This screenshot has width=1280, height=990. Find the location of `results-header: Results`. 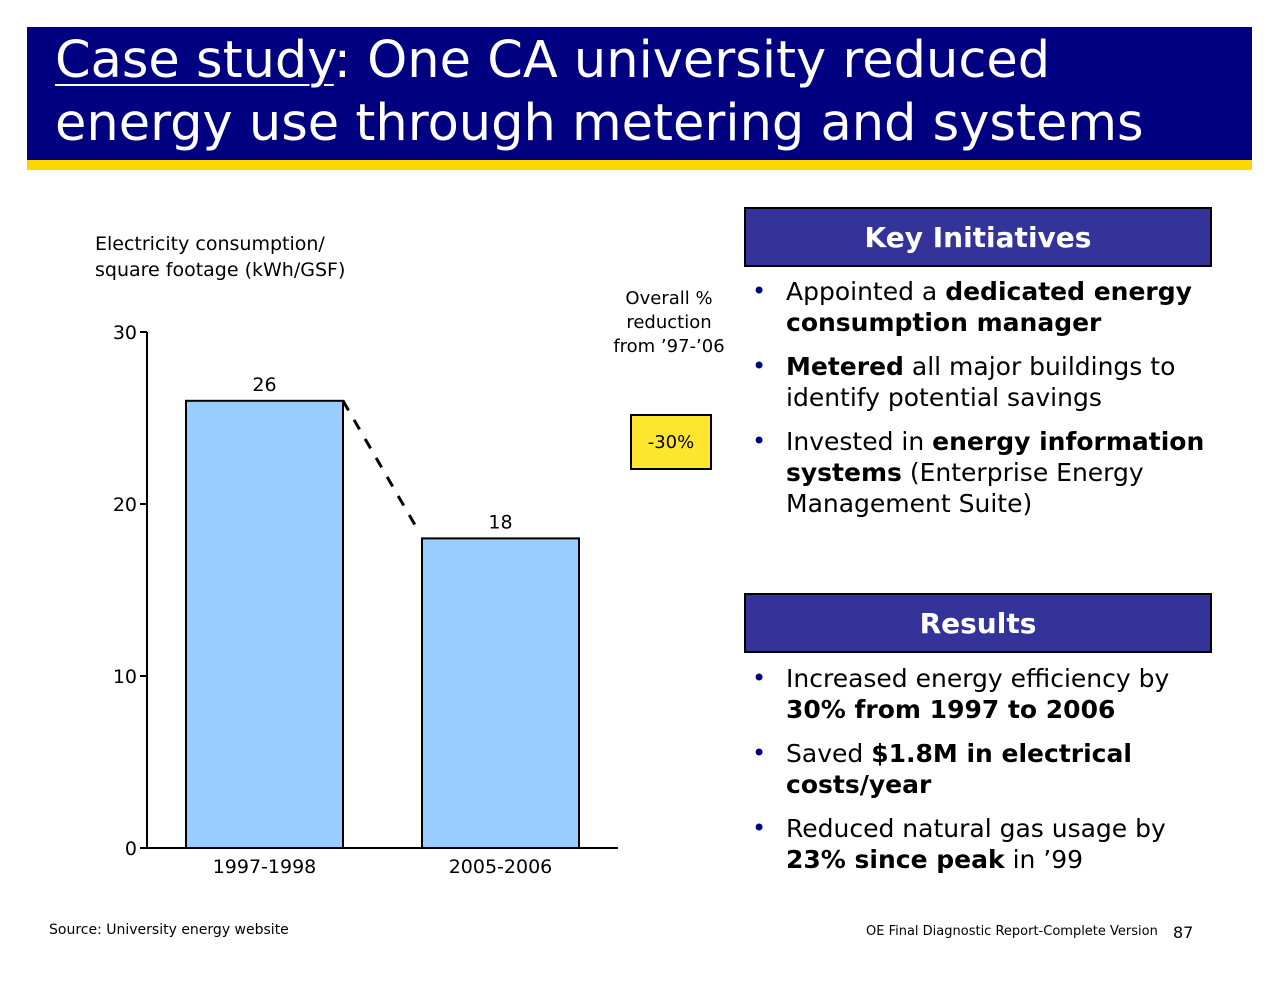

results-header: Results is located at coordinates (978, 623).